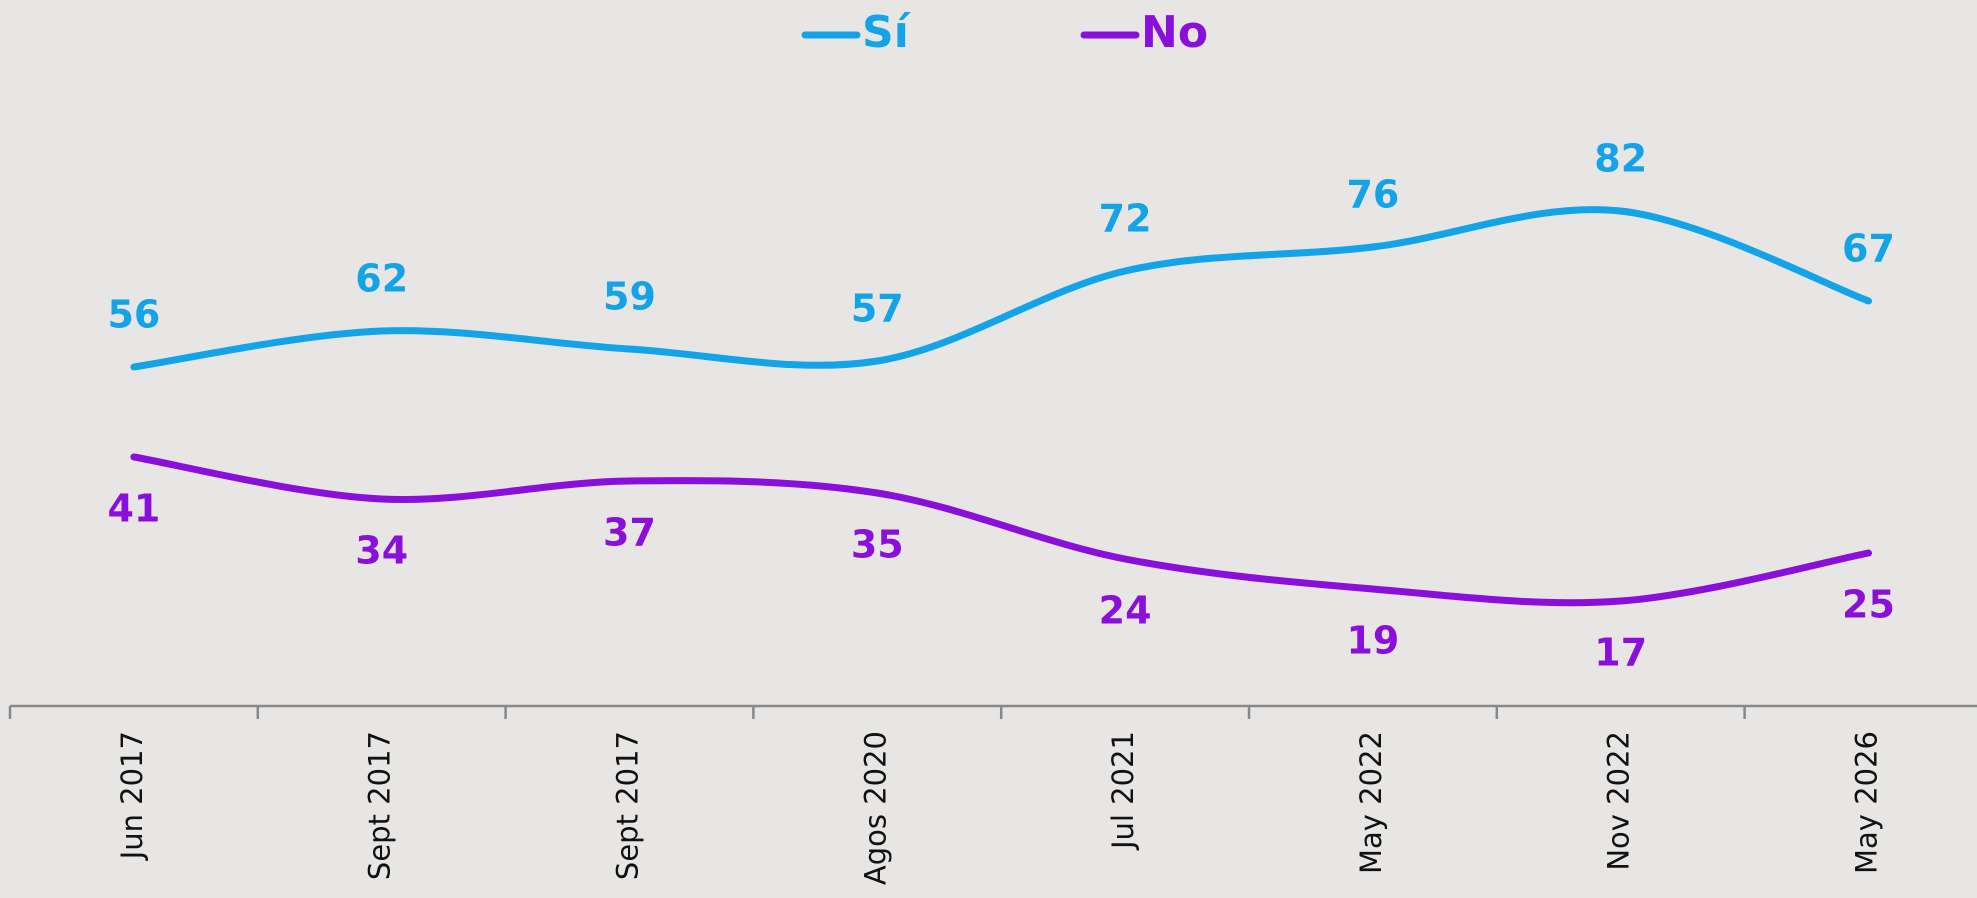 Image resolution: width=1977 pixels, height=898 pixels. Describe the element at coordinates (1174, 32) in the screenshot. I see `legend-label: No` at that location.